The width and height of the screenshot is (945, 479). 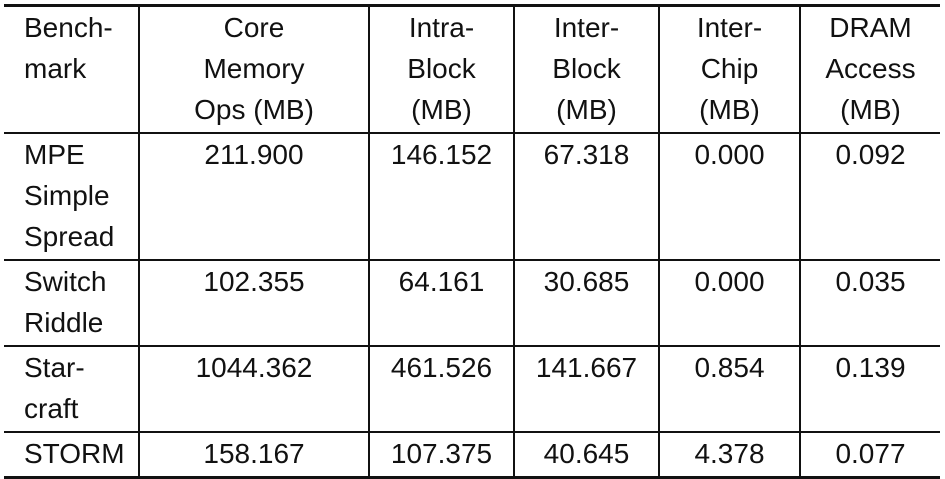 What do you see at coordinates (729, 69) in the screenshot?
I see `header-cell: Inter- Chip (MB)` at bounding box center [729, 69].